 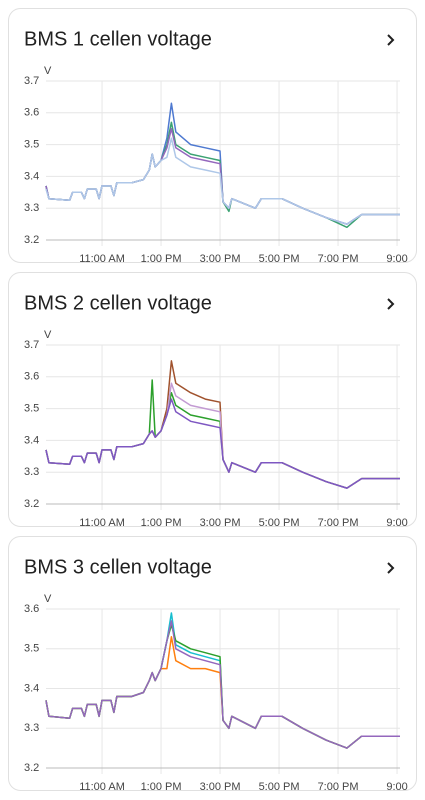 What do you see at coordinates (118, 567) in the screenshot?
I see `card-title: BMS 3 cellen voltage` at bounding box center [118, 567].